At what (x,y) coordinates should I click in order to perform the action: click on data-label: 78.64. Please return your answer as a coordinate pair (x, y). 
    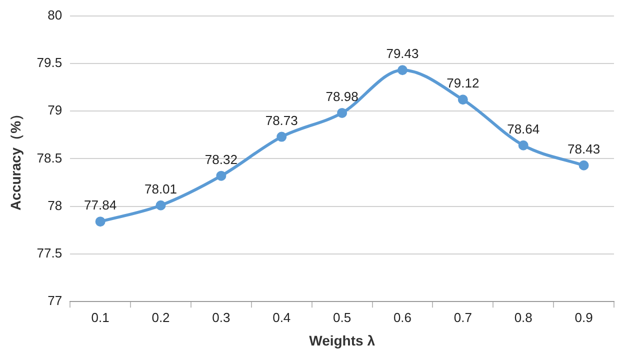
    Looking at the image, I should click on (523, 128).